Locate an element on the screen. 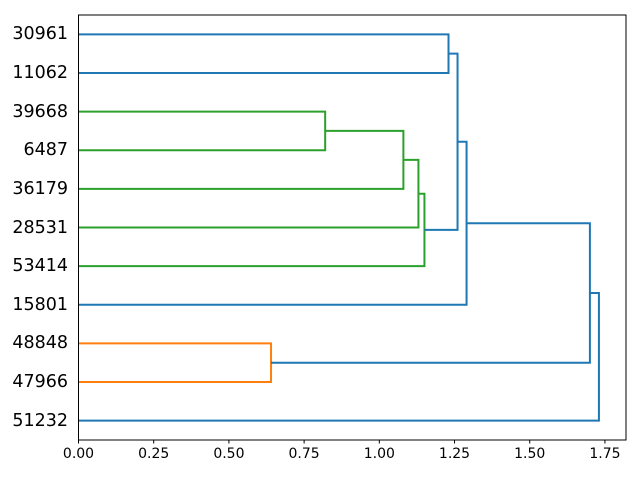 The width and height of the screenshot is (640, 480). x-tick-label: 1.00 is located at coordinates (379, 454).